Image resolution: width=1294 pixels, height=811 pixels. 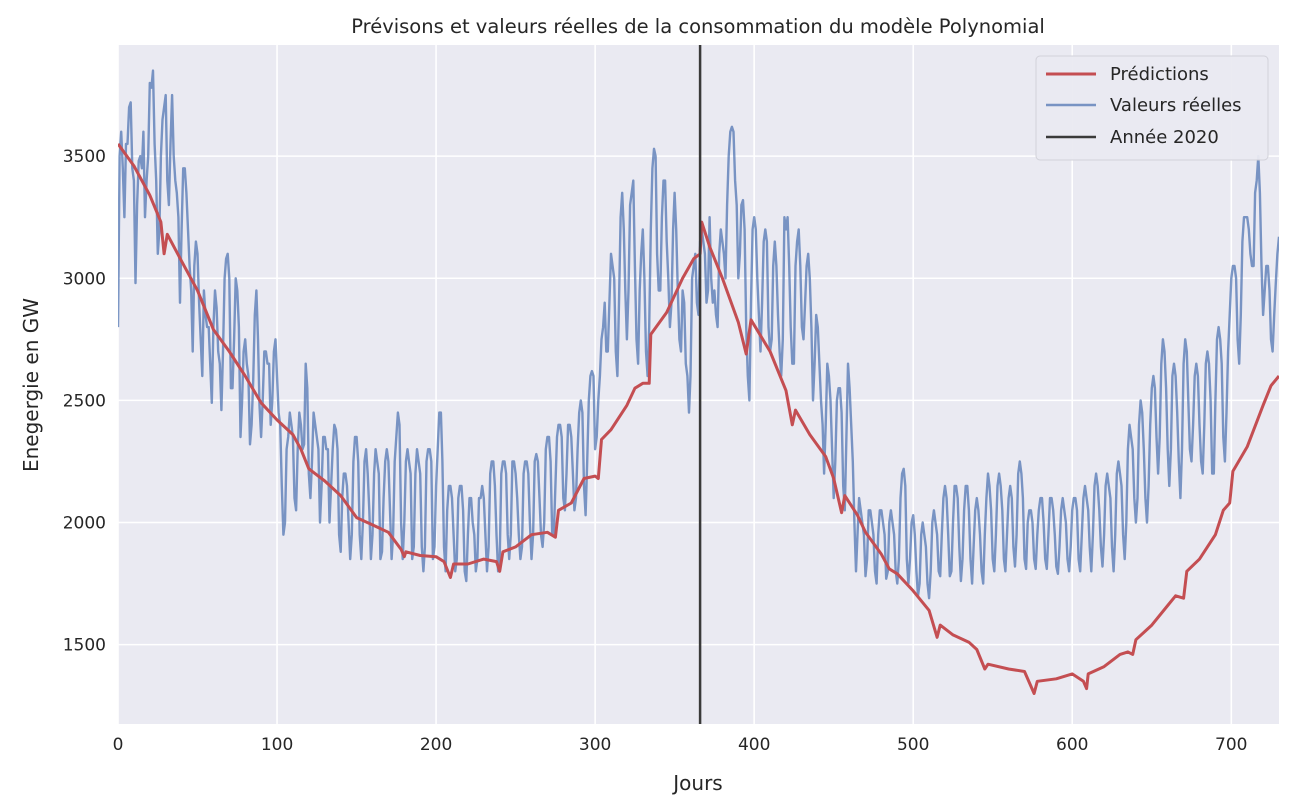 I want to click on legend-box, so click(x=1152, y=108).